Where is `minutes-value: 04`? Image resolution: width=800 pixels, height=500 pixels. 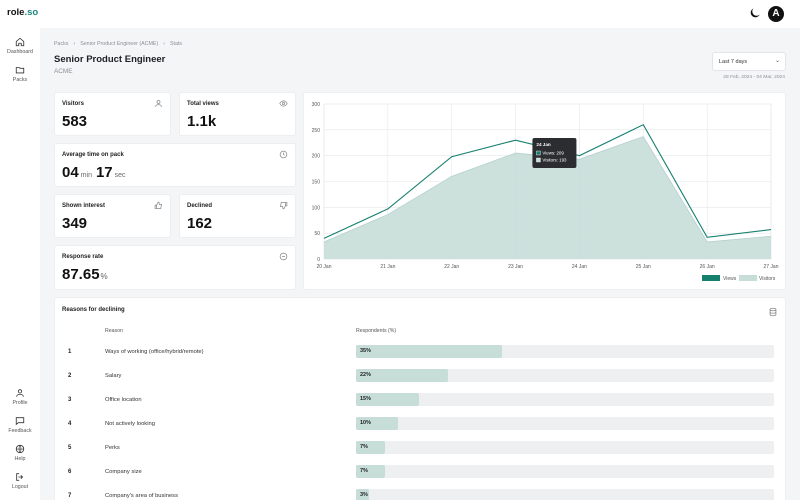 minutes-value: 04 is located at coordinates (70, 172).